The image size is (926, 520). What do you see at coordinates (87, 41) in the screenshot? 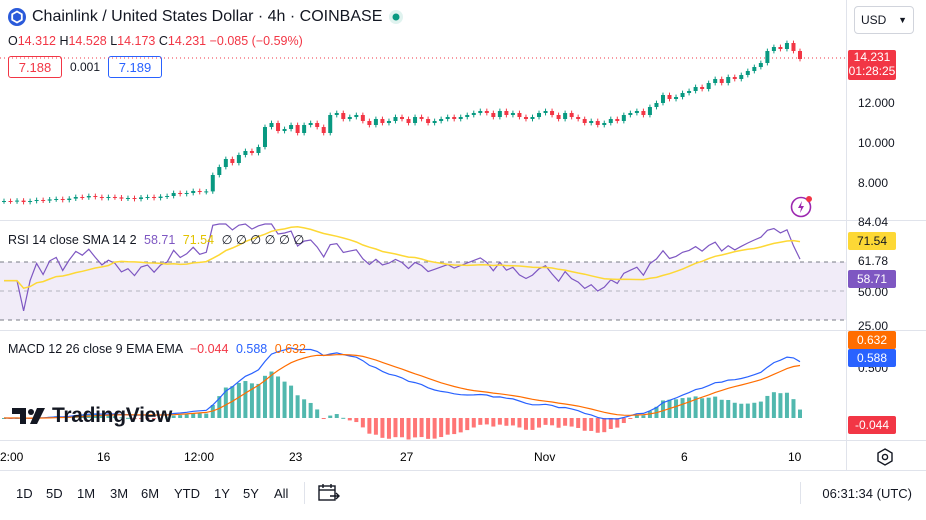
I see `high-value: 14.528` at bounding box center [87, 41].